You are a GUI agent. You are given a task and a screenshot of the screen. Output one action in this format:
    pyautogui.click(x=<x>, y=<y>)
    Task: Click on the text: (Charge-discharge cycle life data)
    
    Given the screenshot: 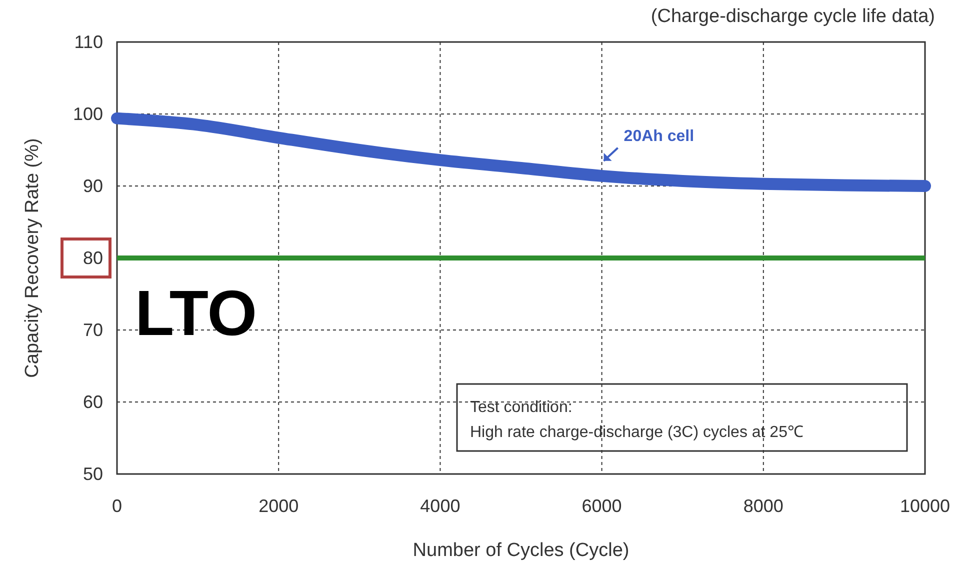 What is the action you would take?
    pyautogui.click(x=792, y=16)
    